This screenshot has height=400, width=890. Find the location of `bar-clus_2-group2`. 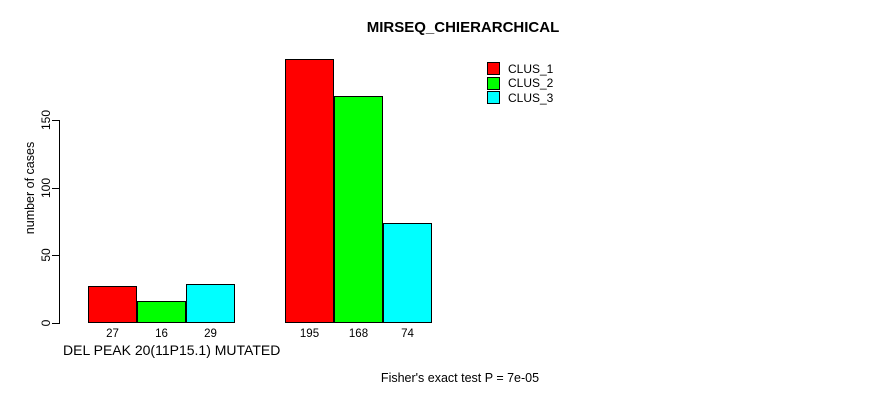

bar-clus_2-group2 is located at coordinates (358, 209).